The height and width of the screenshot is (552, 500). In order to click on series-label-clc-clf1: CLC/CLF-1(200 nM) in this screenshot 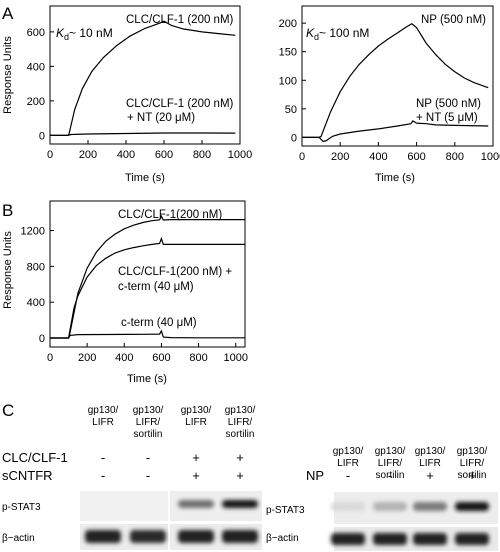, I will do `click(170, 215)`.